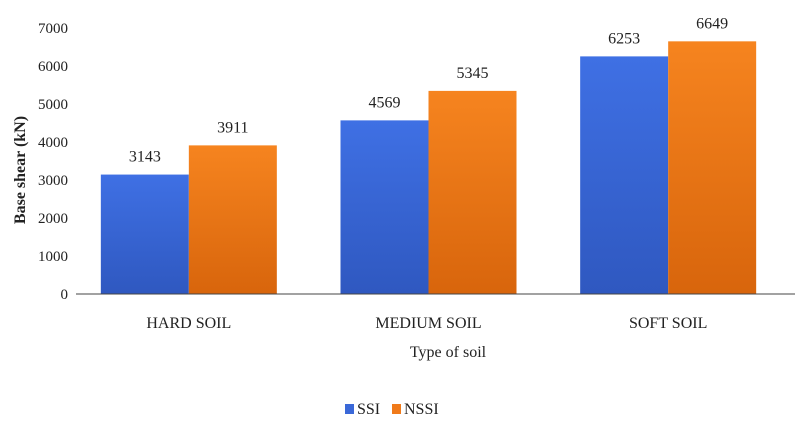  Describe the element at coordinates (65, 295) in the screenshot. I see `y-tick-label: 0` at that location.